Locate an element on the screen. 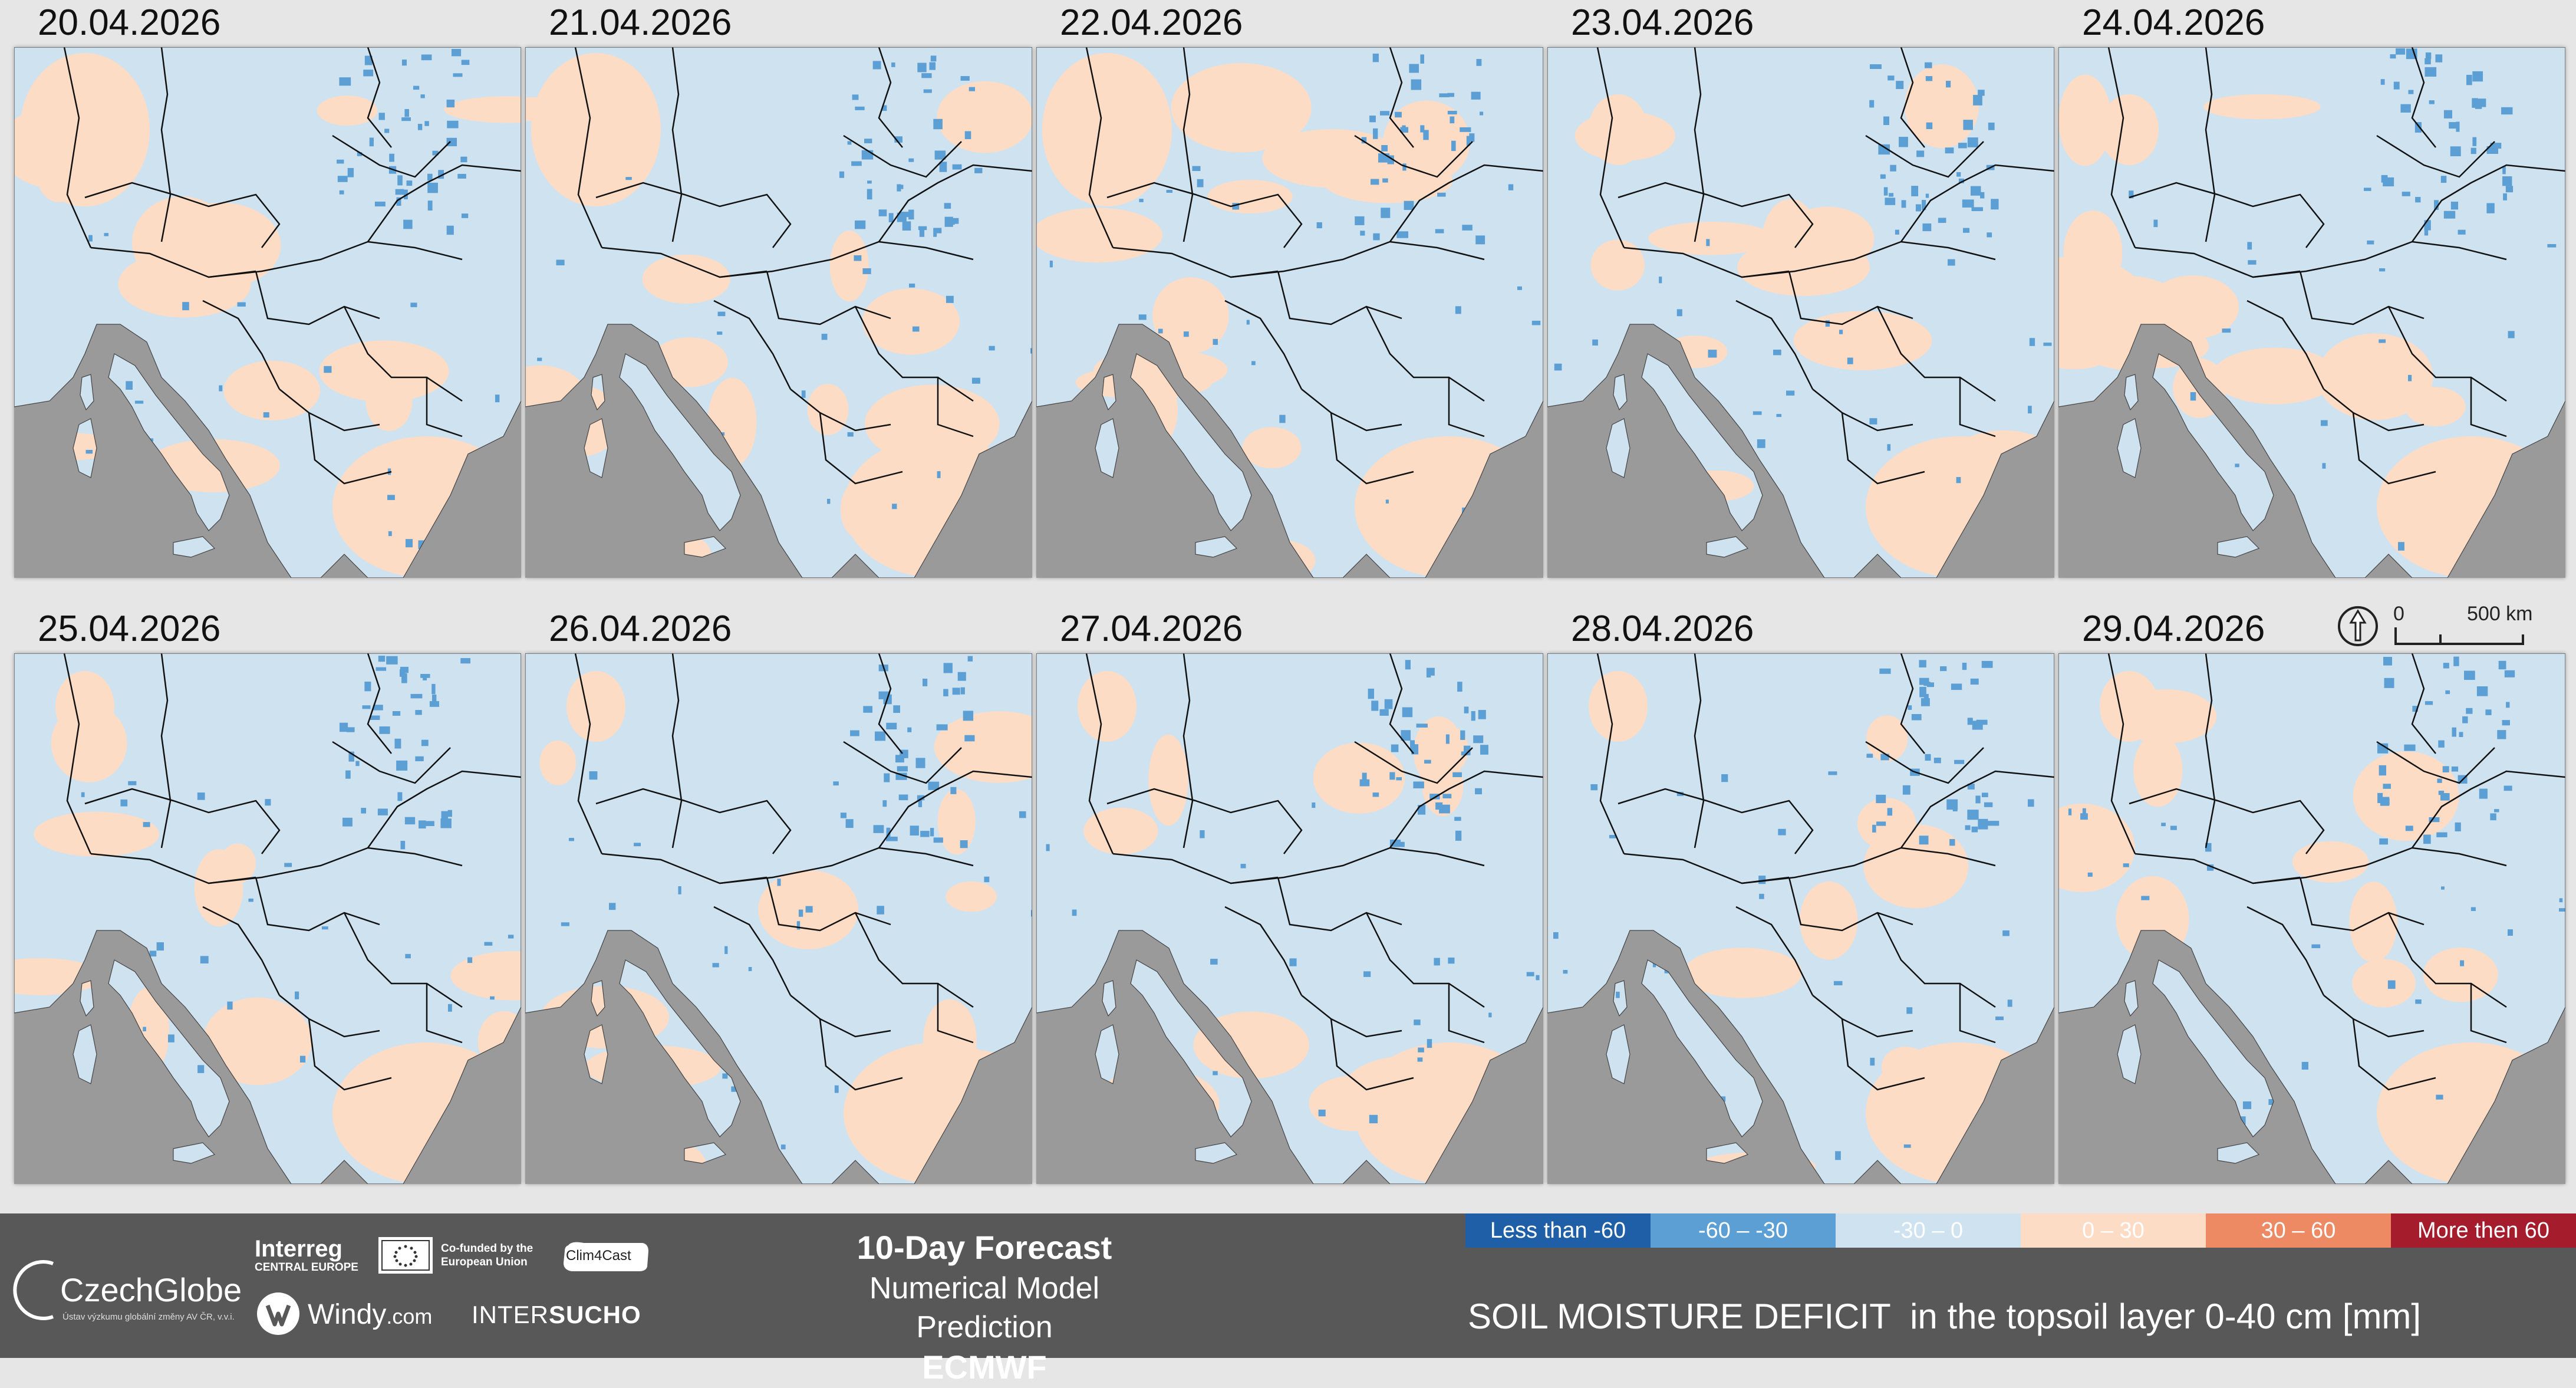 This screenshot has width=2576, height=1388. windy-logo: Windy.com is located at coordinates (349, 1313).